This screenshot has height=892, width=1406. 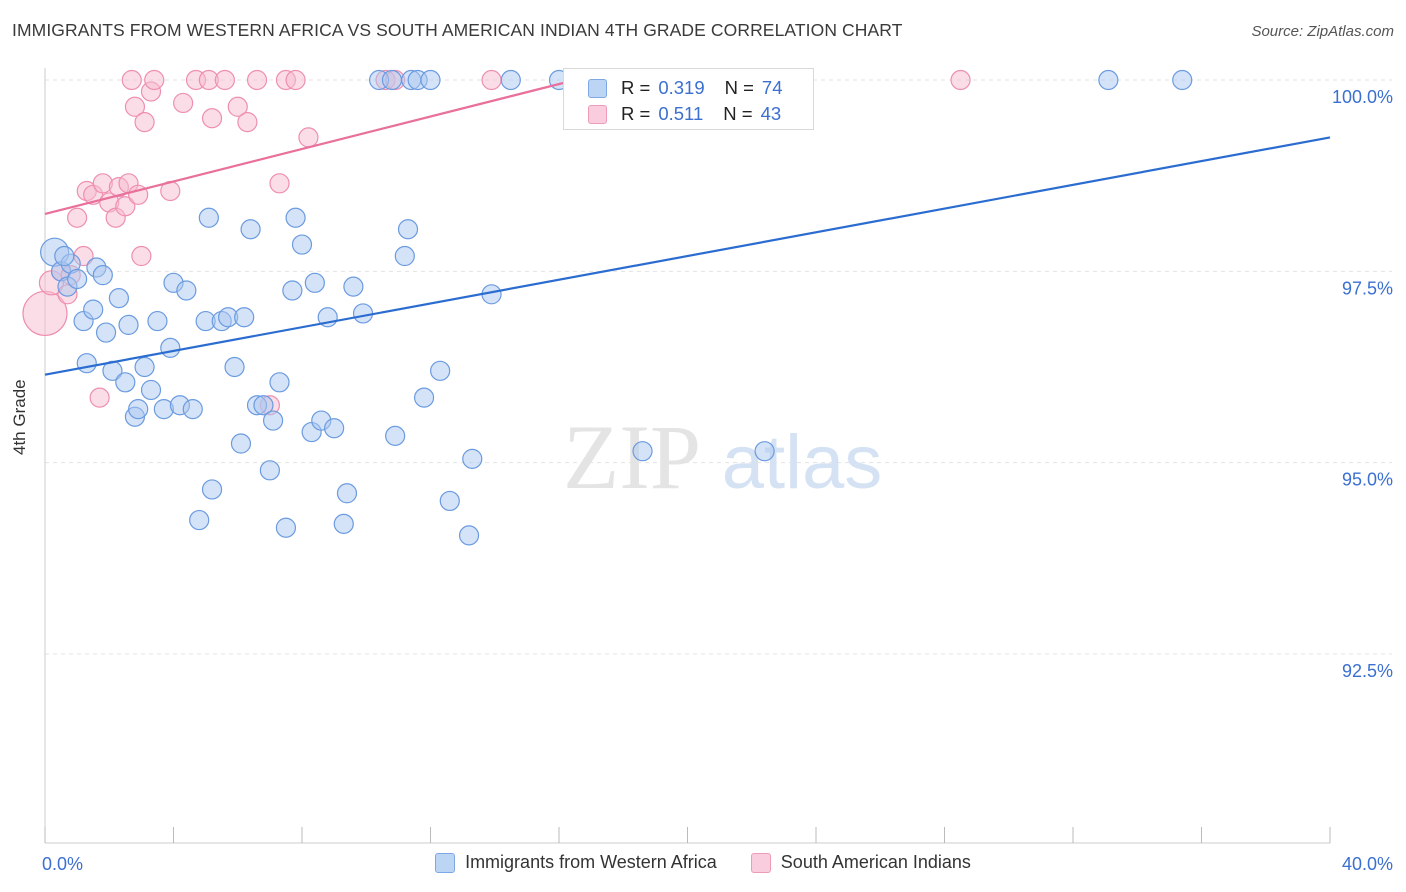 I want to click on correlation-stats-box: R = 0.319 N = 74 R = 0.511 N = 43, so click(x=688, y=99).